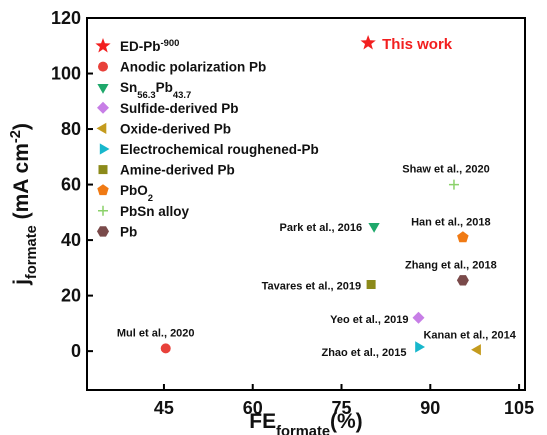 The image size is (547, 435). Describe the element at coordinates (311, 287) in the screenshot. I see `point-label: Tavares et al., 2019` at that location.